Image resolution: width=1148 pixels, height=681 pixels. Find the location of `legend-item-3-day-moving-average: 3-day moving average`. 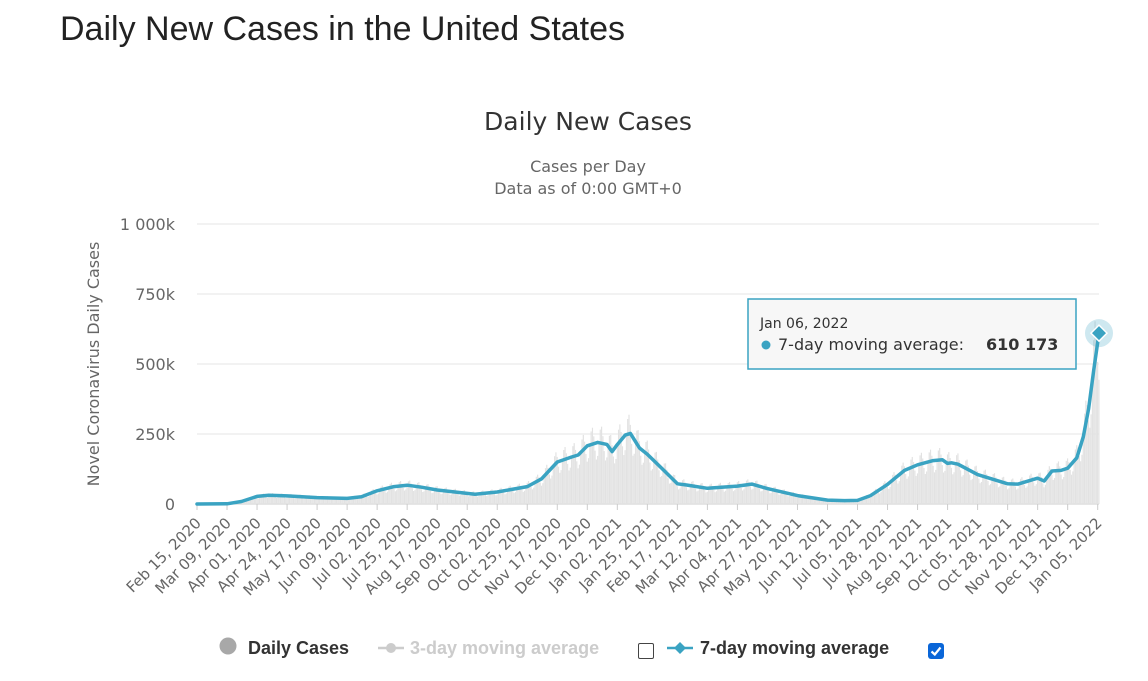

legend-item-3-day-moving-average: 3-day moving average is located at coordinates (488, 648).